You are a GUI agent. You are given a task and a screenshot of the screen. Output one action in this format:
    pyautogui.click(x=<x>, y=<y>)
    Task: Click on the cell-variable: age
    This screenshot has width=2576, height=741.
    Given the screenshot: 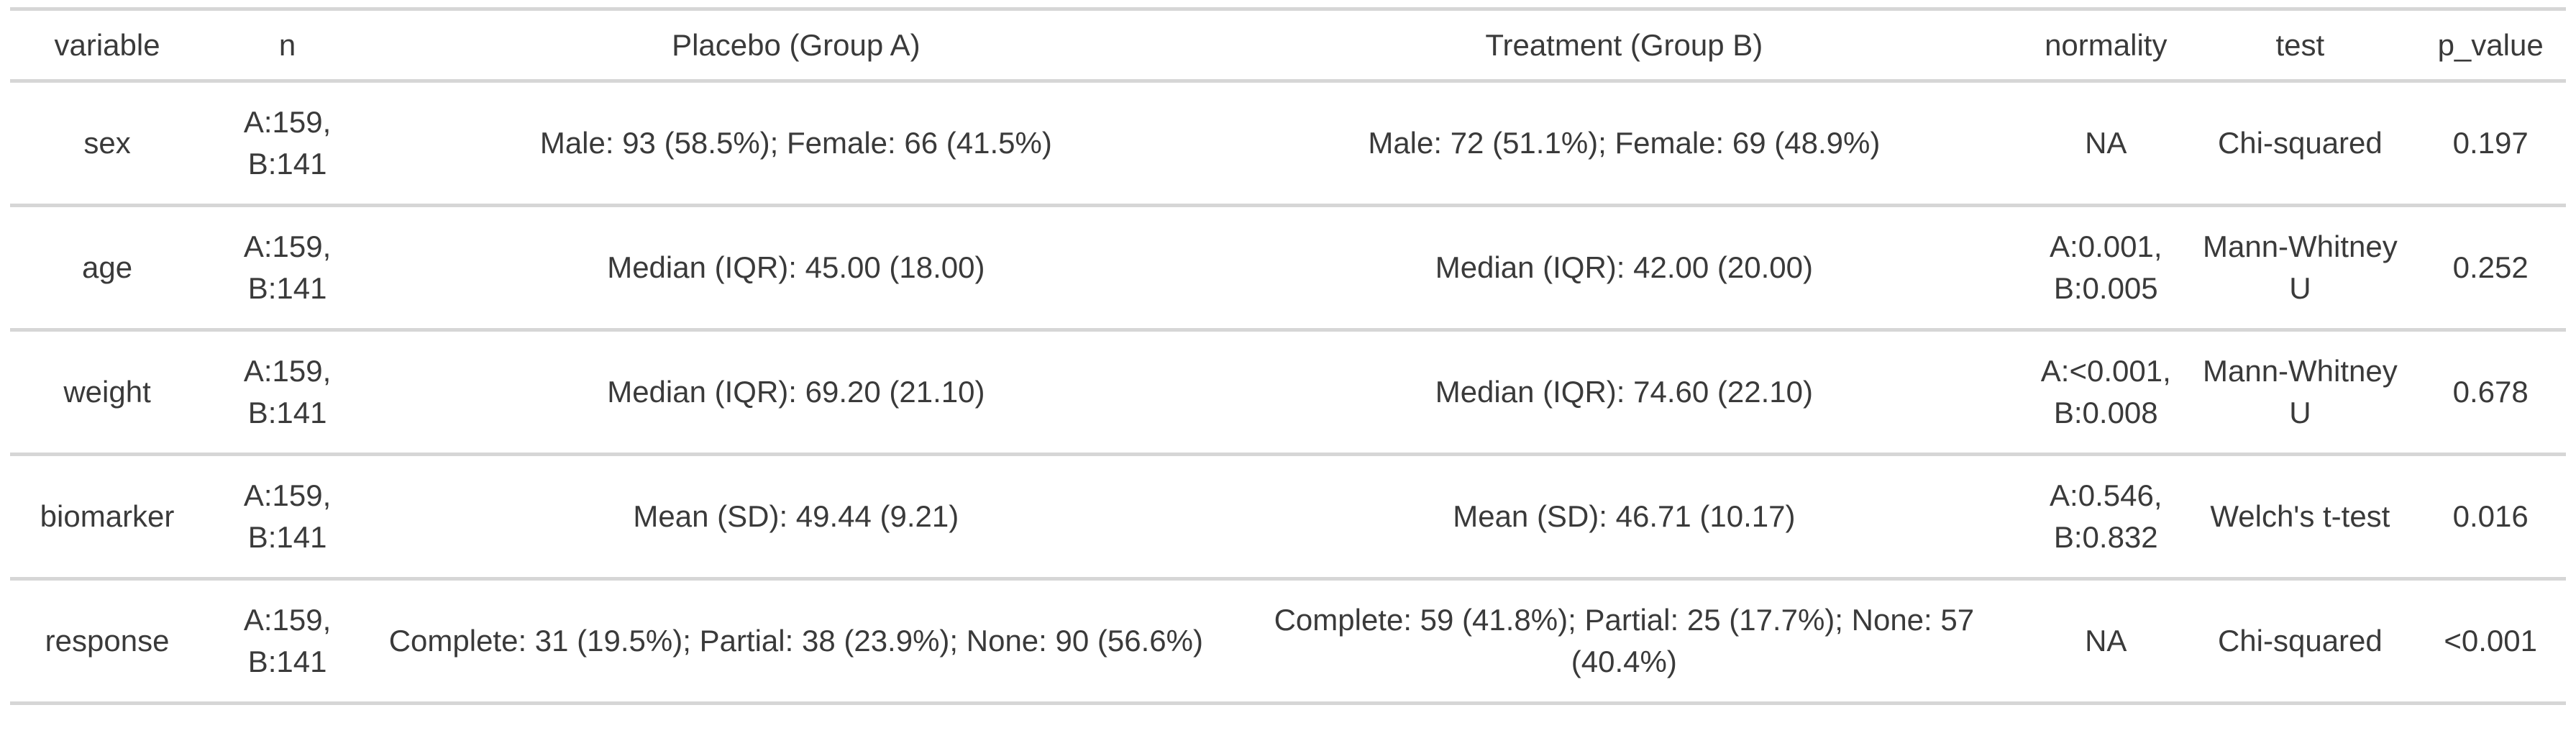 What is the action you would take?
    pyautogui.click(x=107, y=267)
    